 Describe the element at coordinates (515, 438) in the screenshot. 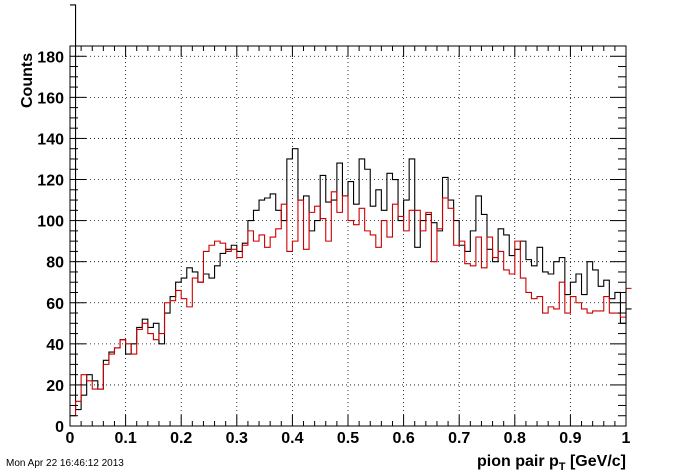

I see `x-tick-label: 0.8` at that location.